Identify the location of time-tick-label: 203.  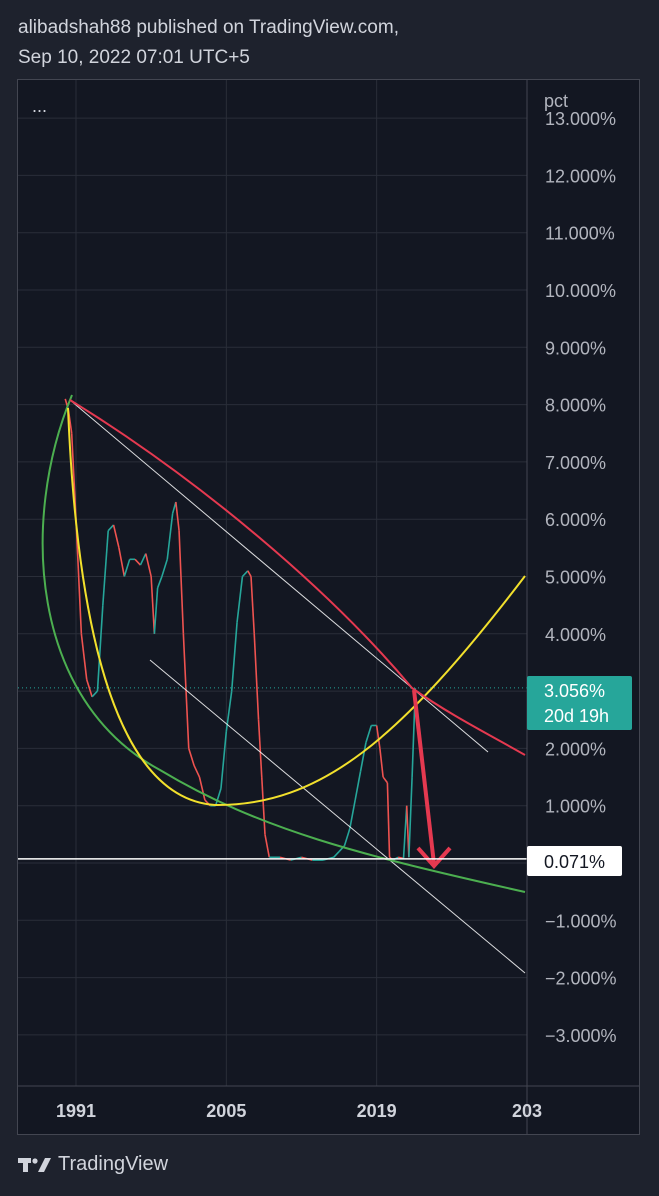
(527, 1111).